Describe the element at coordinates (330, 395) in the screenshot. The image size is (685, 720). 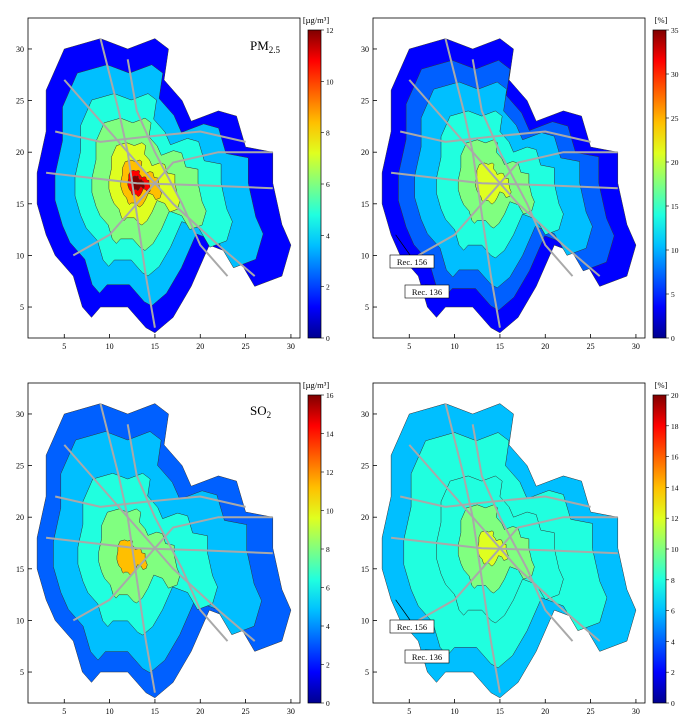
I see `colorbar-tick-label: 16` at that location.